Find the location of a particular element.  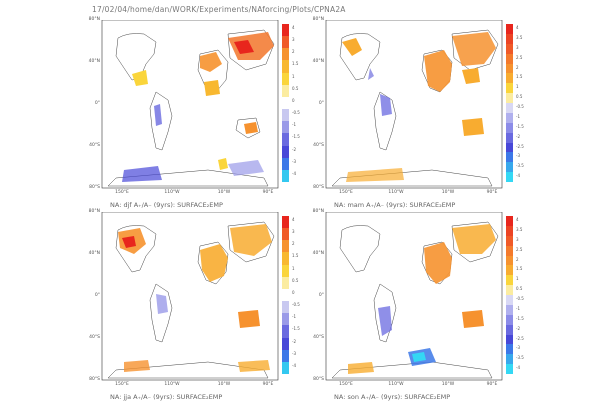

map-mam is located at coordinates (414, 104).